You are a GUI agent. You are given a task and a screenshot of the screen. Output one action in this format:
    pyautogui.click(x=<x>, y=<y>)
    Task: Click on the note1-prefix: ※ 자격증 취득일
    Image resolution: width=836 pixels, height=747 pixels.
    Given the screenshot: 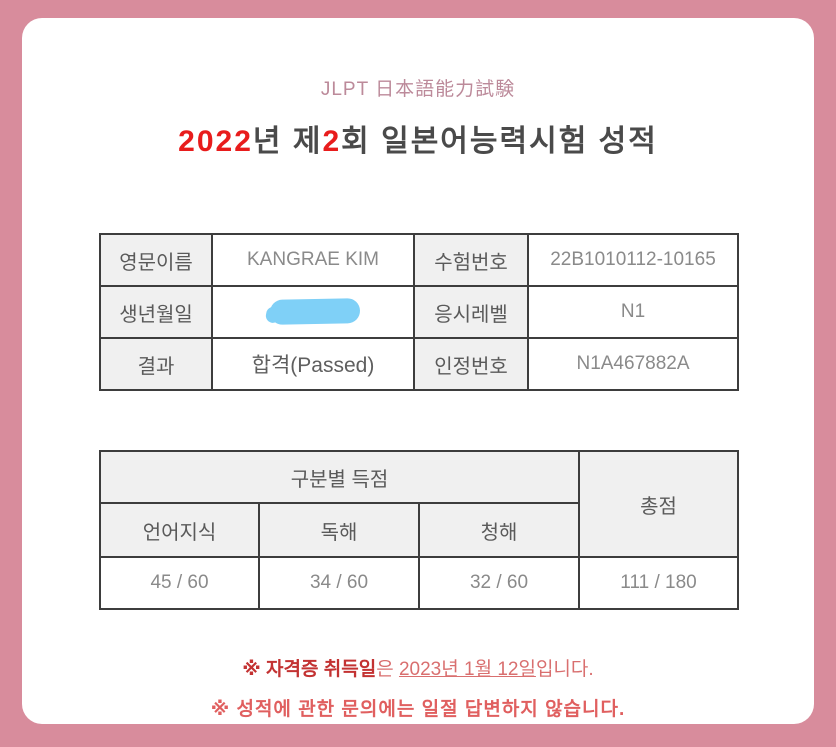 What is the action you would take?
    pyautogui.click(x=309, y=669)
    